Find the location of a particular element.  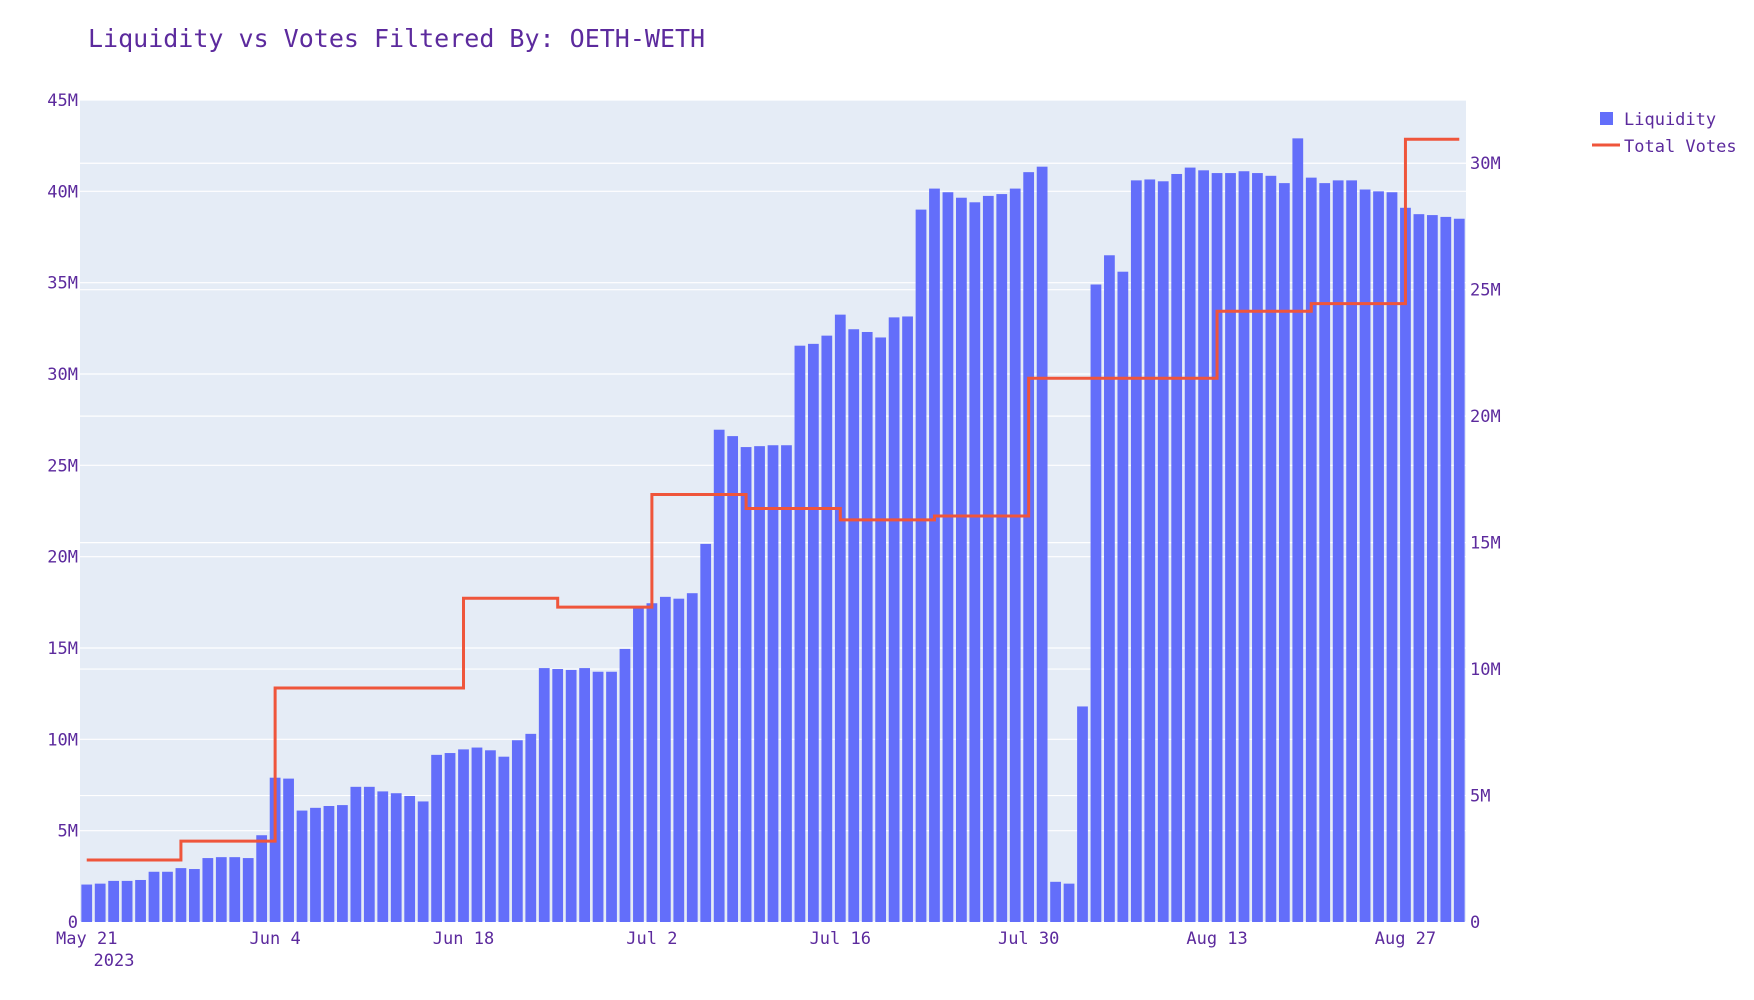

legend-liquidity-label: Liquidity is located at coordinates (1670, 120).